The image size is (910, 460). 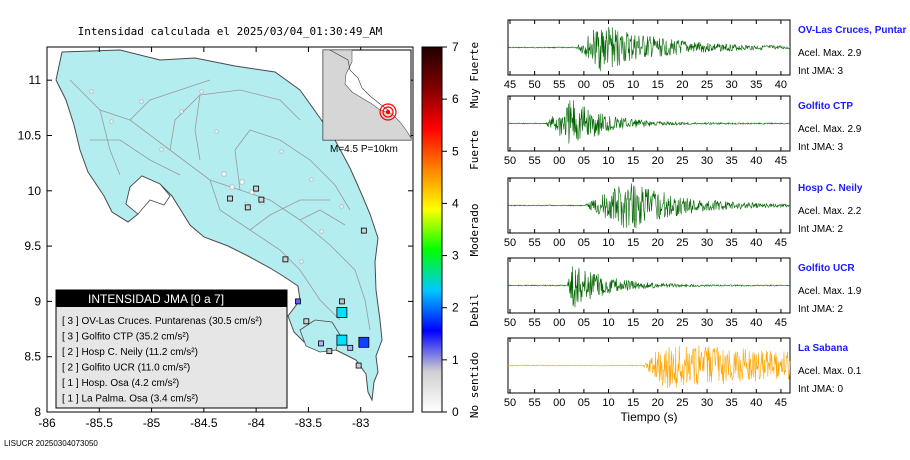 What do you see at coordinates (474, 230) in the screenshot?
I see `colorbar-category: Moderado` at bounding box center [474, 230].